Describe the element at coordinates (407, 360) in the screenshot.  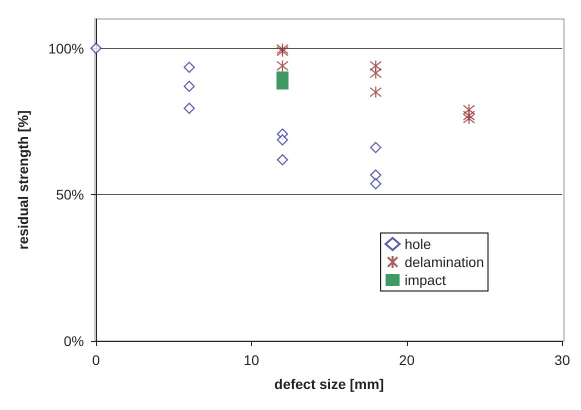
I see `x-tick-label: 20` at that location.